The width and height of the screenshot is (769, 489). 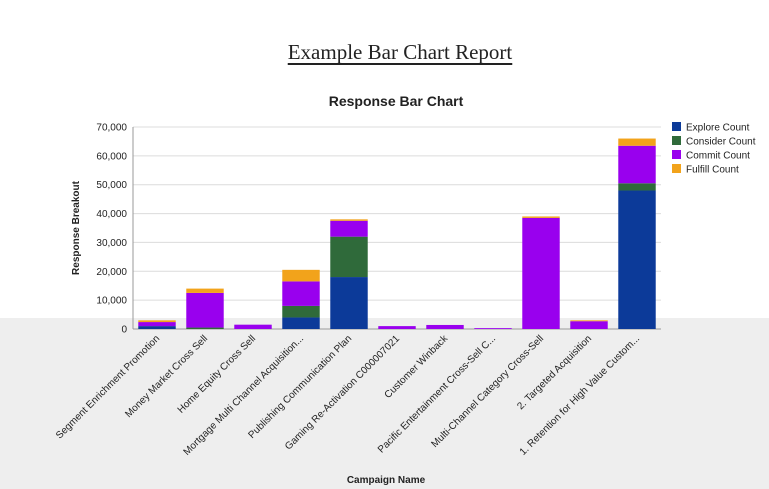 I want to click on y-tick-label: 40,000, so click(x=111, y=214).